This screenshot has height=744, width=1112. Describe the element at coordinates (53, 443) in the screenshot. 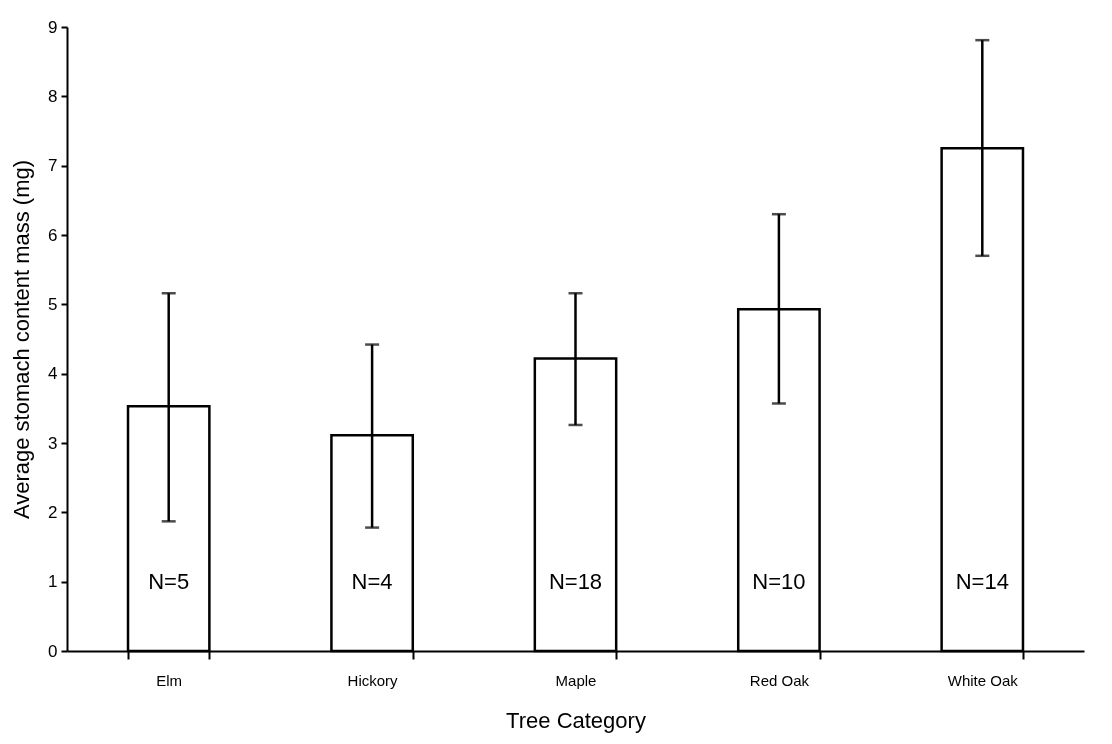

I see `y-tick-label: 3` at that location.